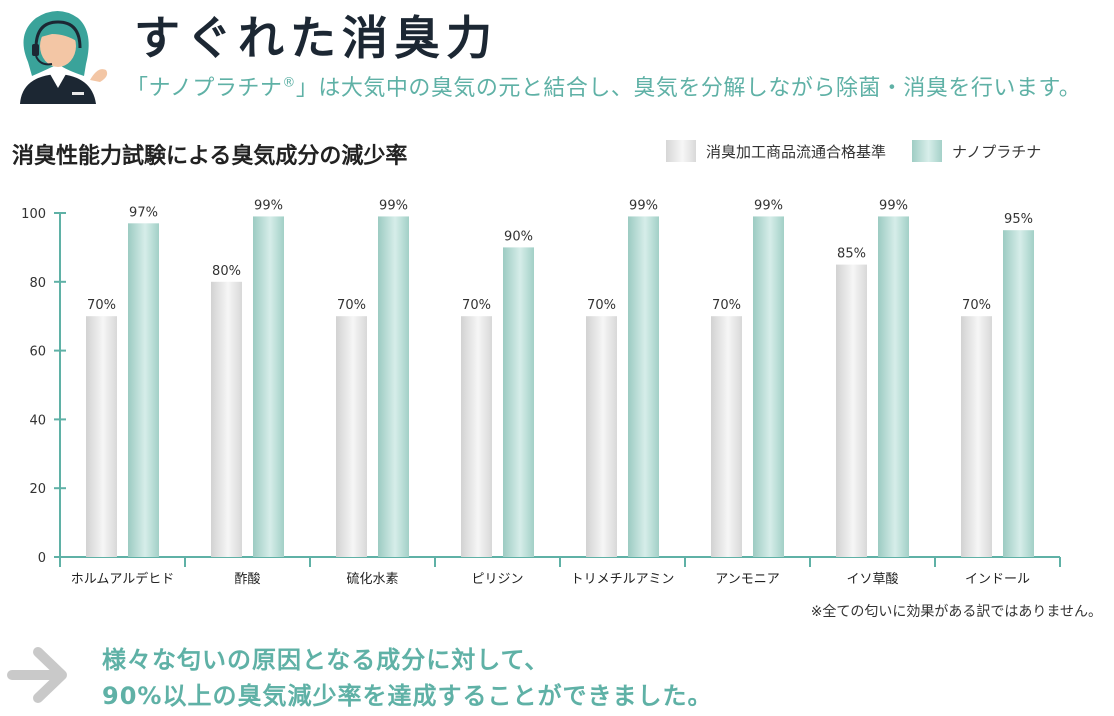 Image resolution: width=1114 pixels, height=716 pixels. I want to click on chart-title: 消臭性能力試験による臭気成分の減少率, so click(210, 156).